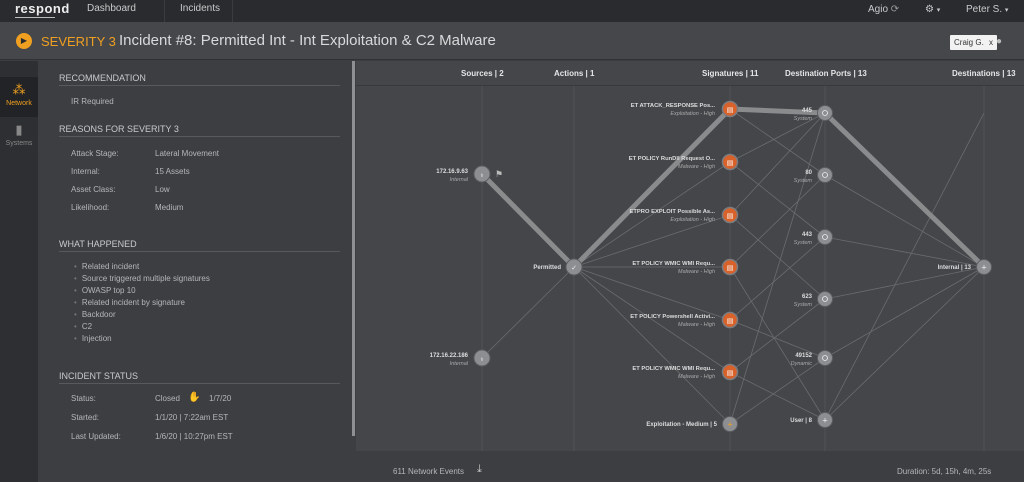  I want to click on svg-text: Internal | 13, so click(955, 268).